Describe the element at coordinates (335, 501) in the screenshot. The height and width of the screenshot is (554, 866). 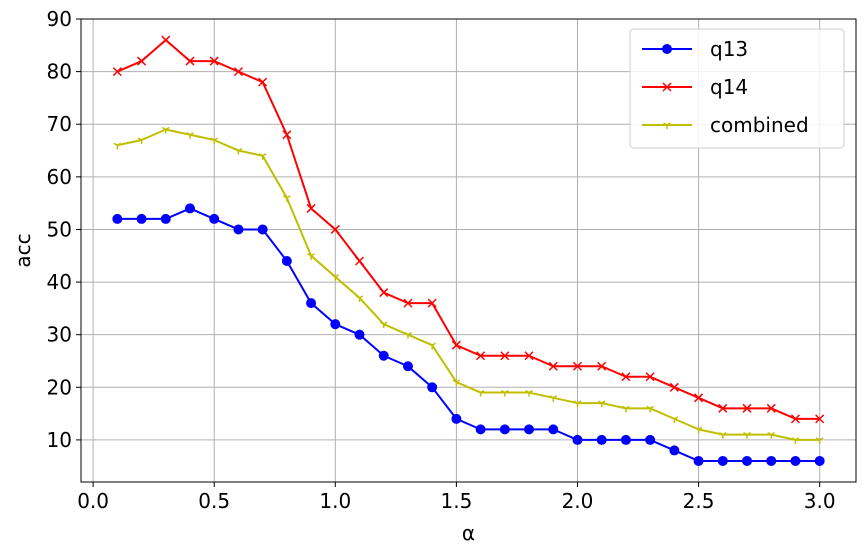
I see `x-tick-label: 1.0` at that location.